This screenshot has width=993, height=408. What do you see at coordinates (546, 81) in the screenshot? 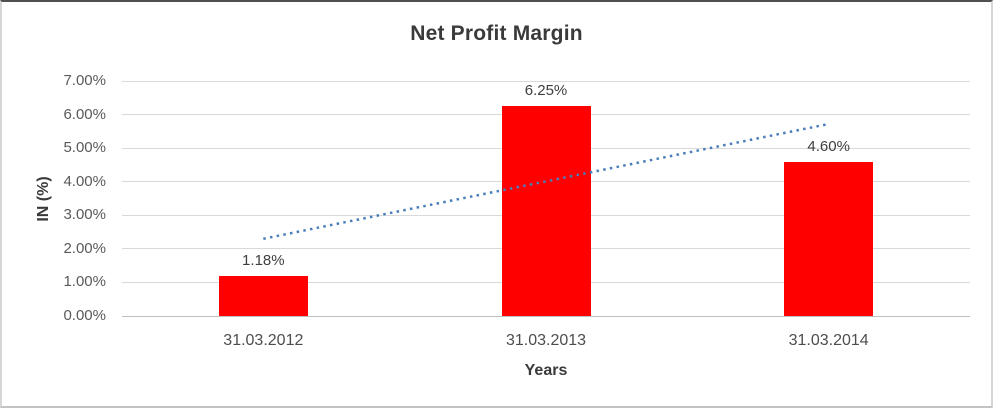
I see `gridline` at bounding box center [546, 81].